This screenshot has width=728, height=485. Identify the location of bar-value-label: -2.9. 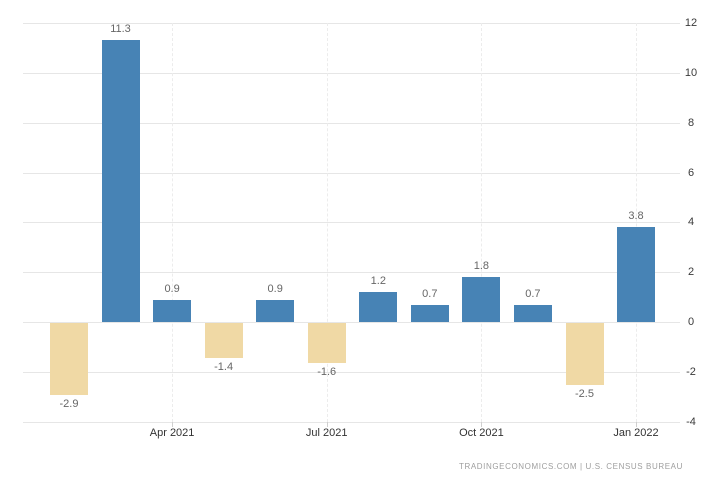
(69, 404).